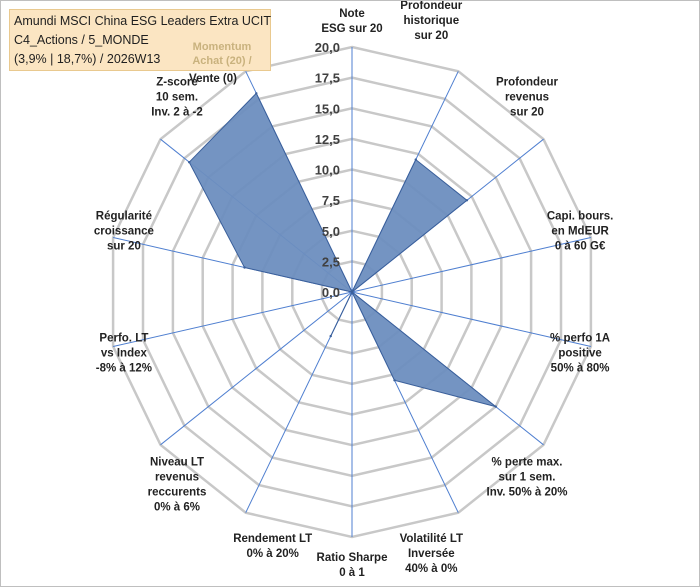  I want to click on category-label-9: revenus, so click(177, 478).